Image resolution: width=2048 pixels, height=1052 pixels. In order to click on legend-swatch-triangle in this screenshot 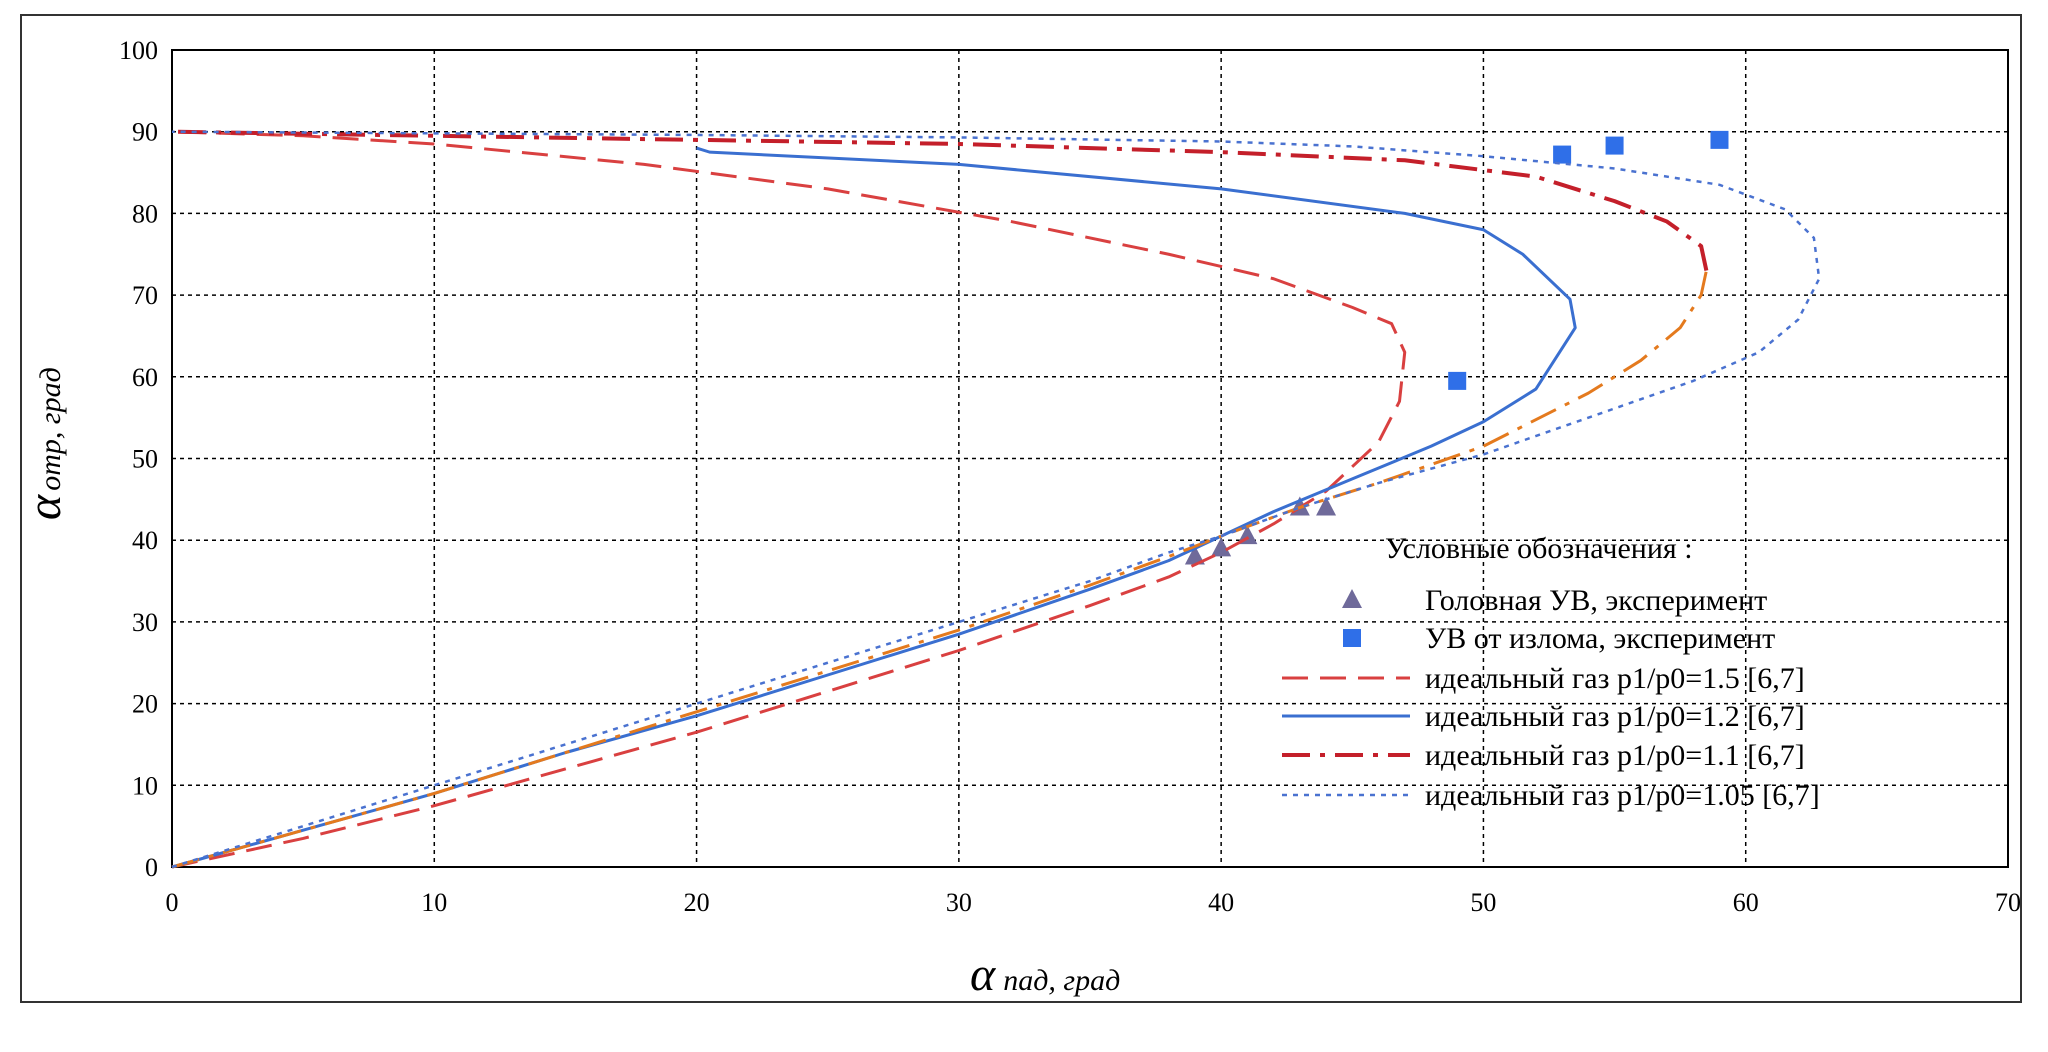, I will do `click(1352, 598)`.